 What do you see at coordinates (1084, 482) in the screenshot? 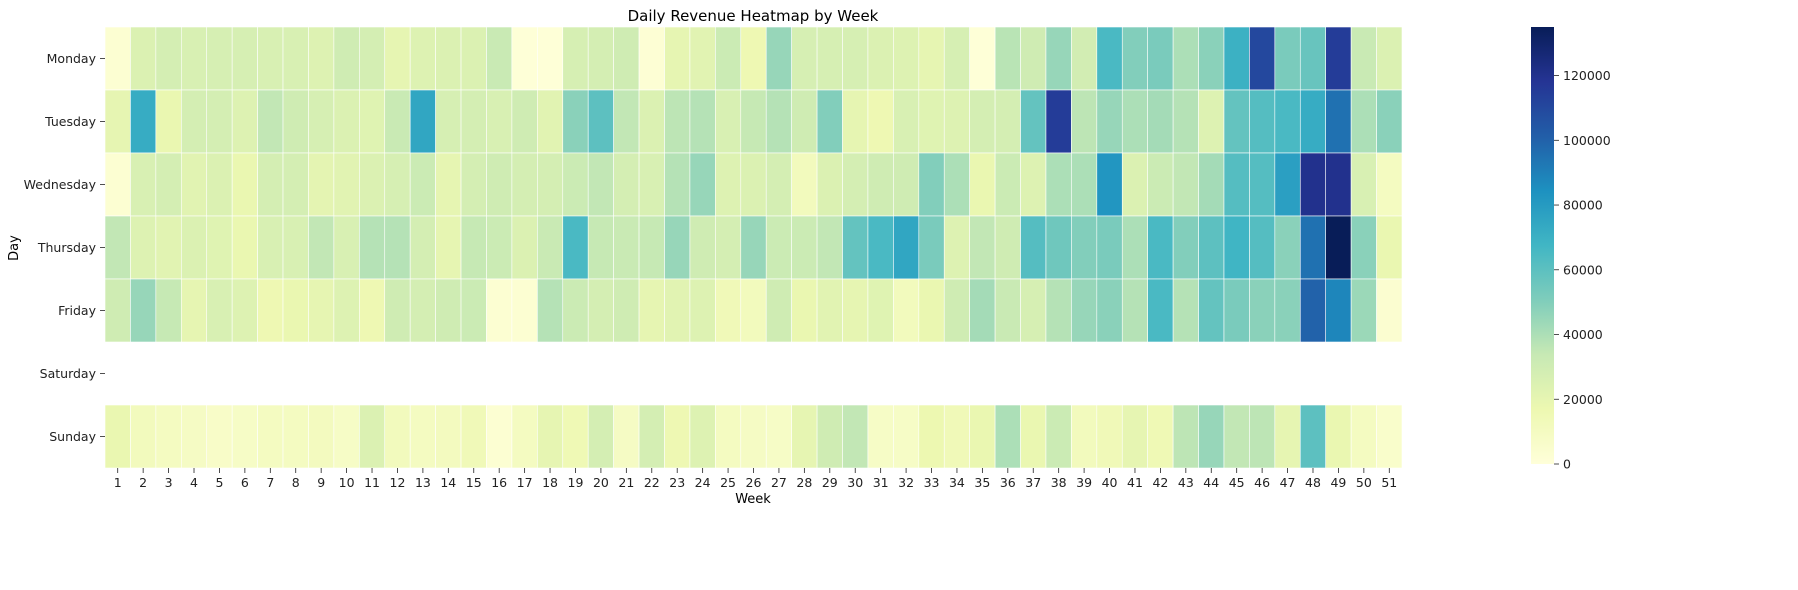
I see `x-tick-label: 39` at bounding box center [1084, 482].